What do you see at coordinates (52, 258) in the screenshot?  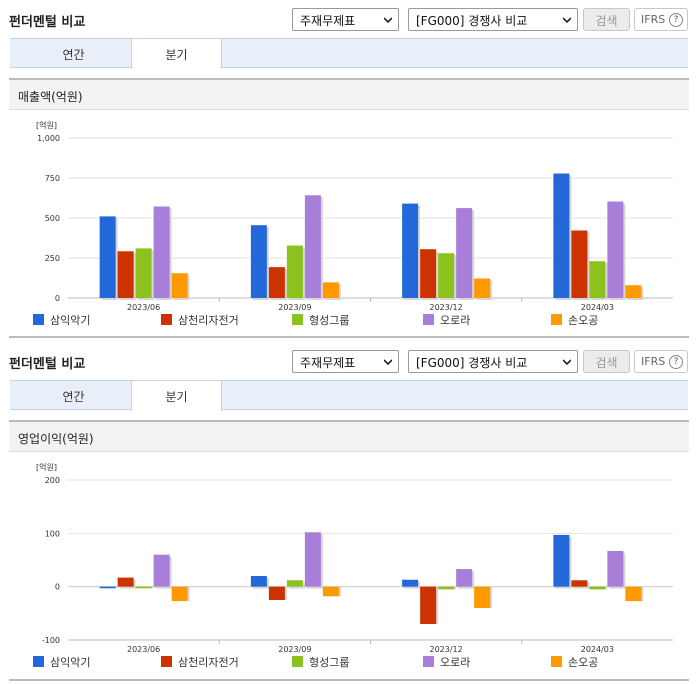 I see `y-tick-label: 250` at bounding box center [52, 258].